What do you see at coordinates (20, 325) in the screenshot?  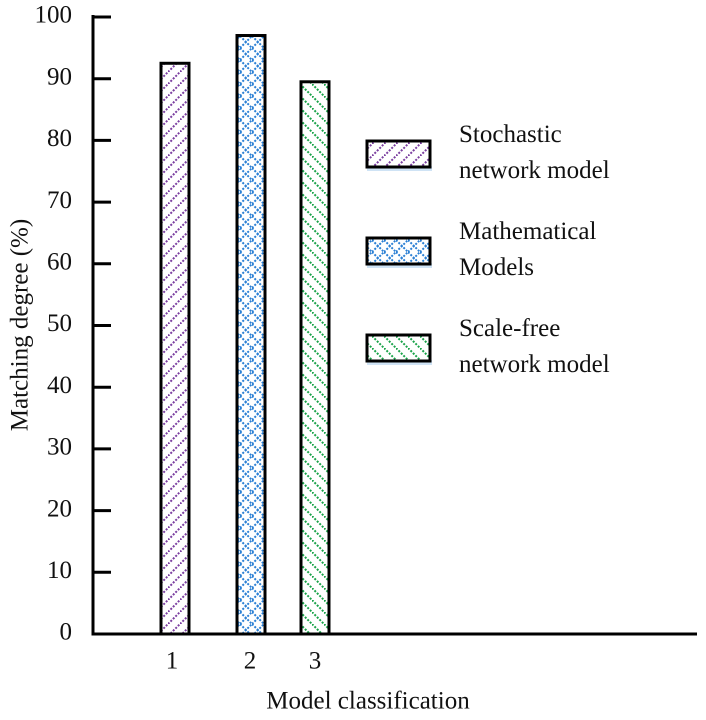 I see `y-axis-label: Matching degree (%)` at bounding box center [20, 325].